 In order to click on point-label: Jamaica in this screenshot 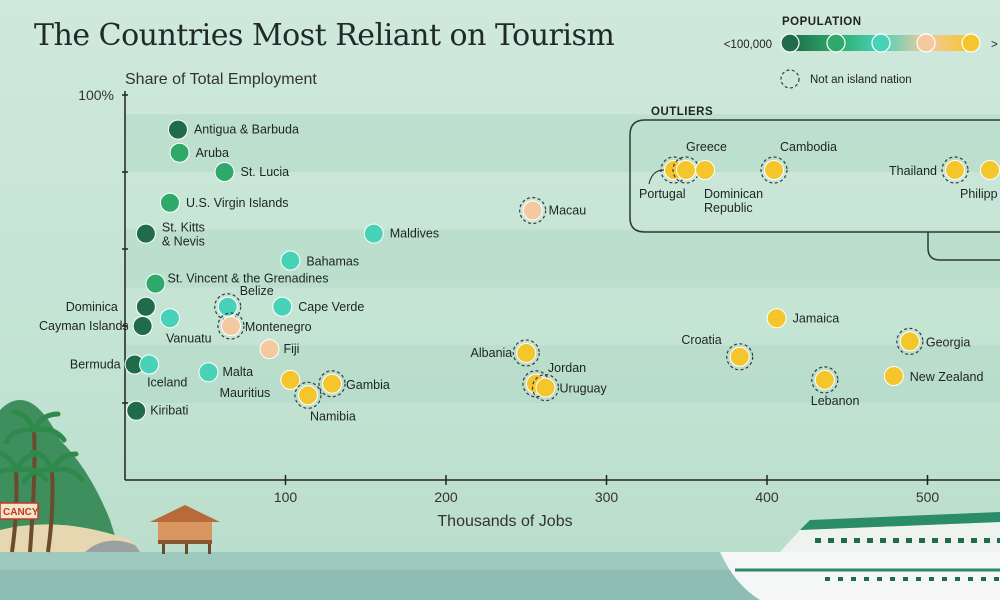, I will do `click(816, 318)`.